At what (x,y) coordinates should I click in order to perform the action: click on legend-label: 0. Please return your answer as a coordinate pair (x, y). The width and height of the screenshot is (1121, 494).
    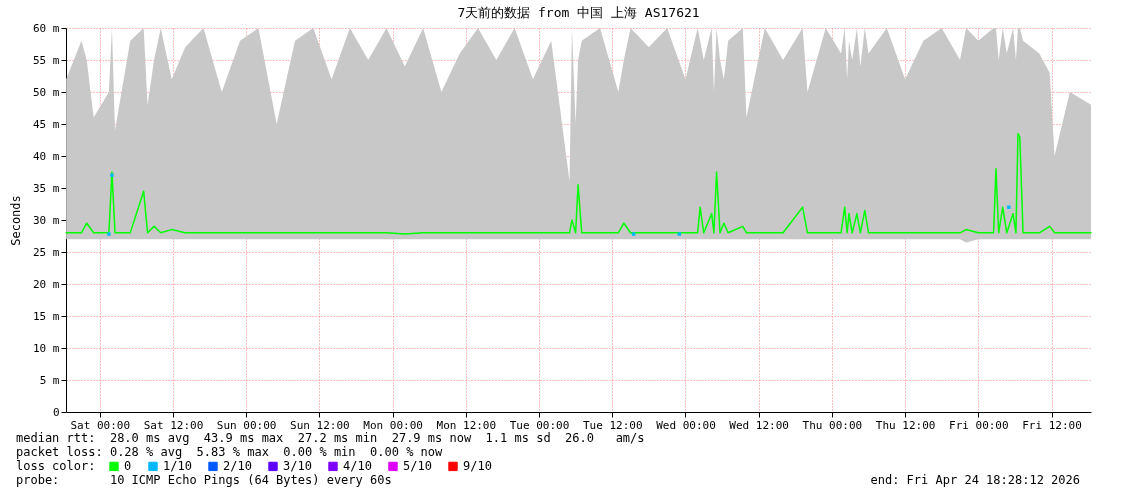
    Looking at the image, I should click on (128, 466).